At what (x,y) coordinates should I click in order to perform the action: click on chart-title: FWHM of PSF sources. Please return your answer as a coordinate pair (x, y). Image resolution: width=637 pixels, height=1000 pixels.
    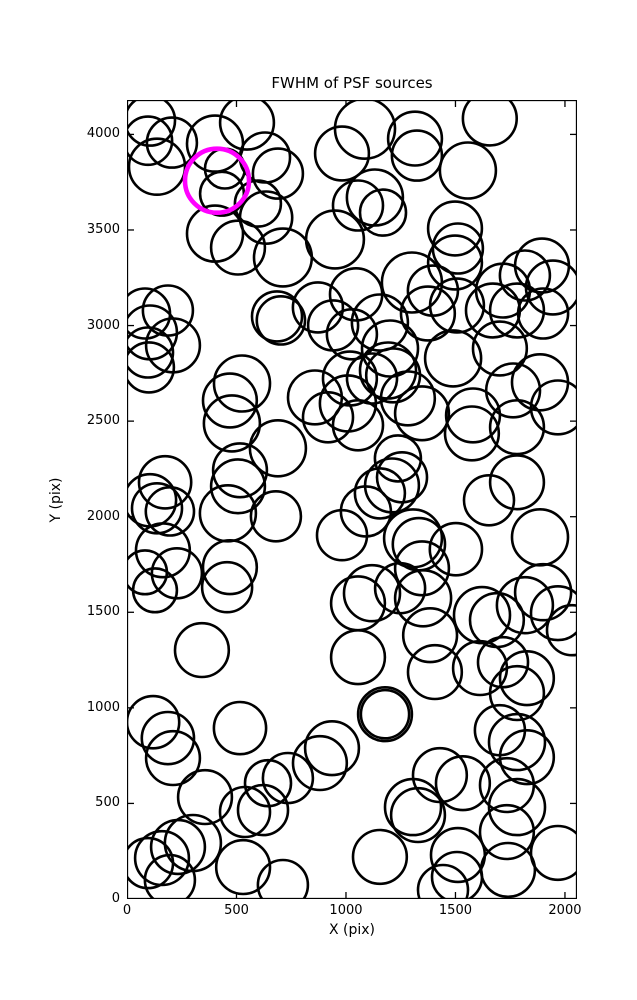
    Looking at the image, I should click on (352, 83).